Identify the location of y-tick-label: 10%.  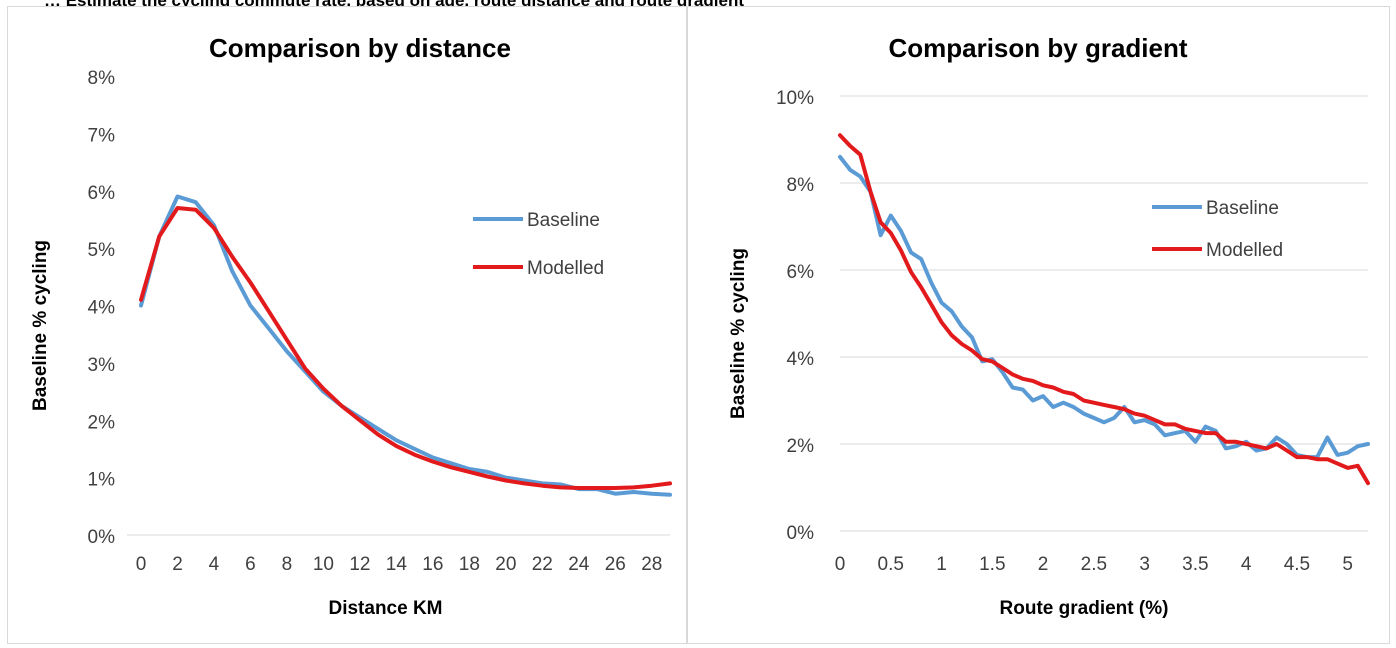
(795, 98).